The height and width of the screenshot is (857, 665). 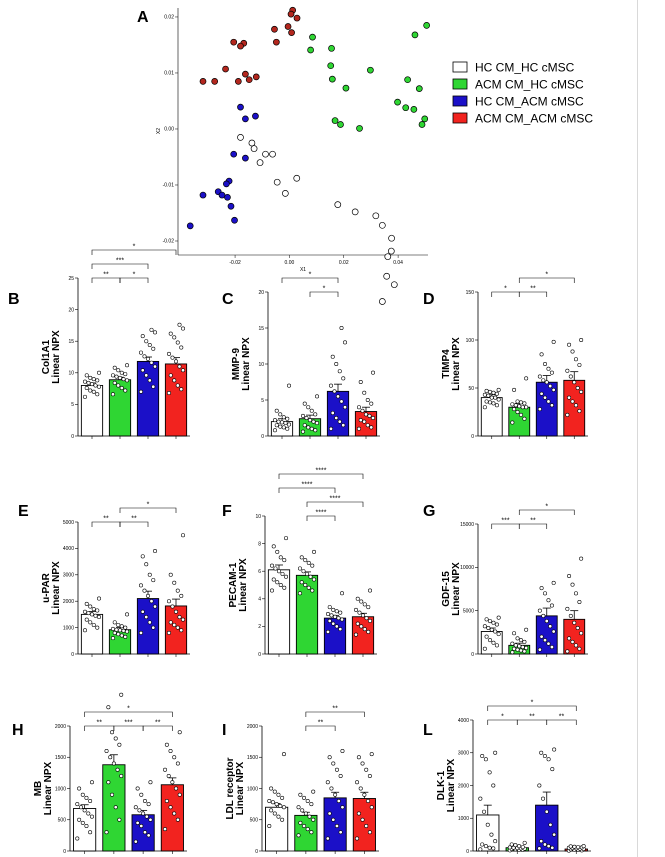 I want to click on legend-label: HC CM_ACM cMSC, so click(x=529, y=102).